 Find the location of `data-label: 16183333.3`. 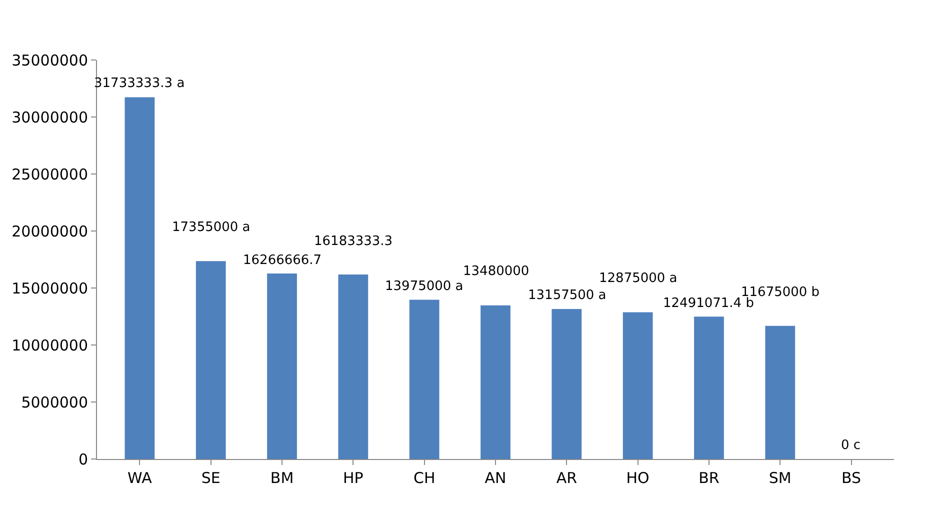

data-label: 16183333.3 is located at coordinates (353, 241).